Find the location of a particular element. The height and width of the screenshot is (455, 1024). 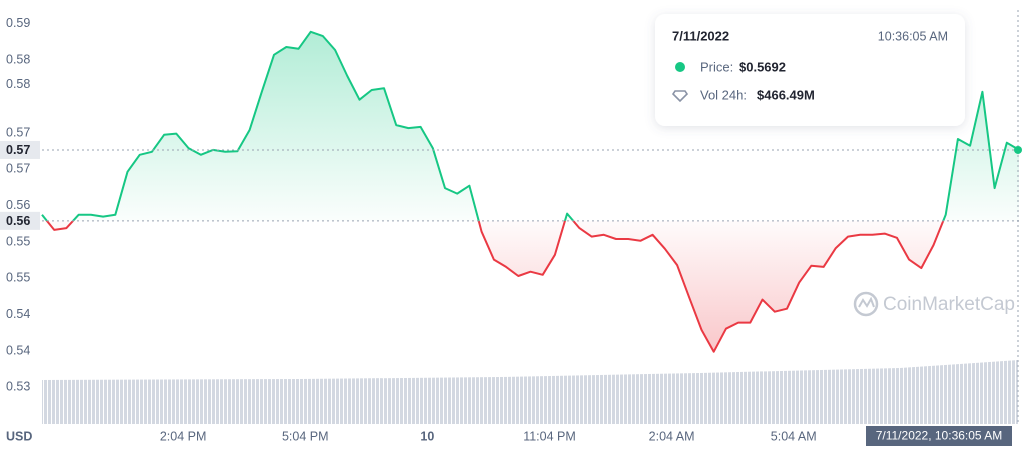

y-tick-label: 0.59 is located at coordinates (18, 23).